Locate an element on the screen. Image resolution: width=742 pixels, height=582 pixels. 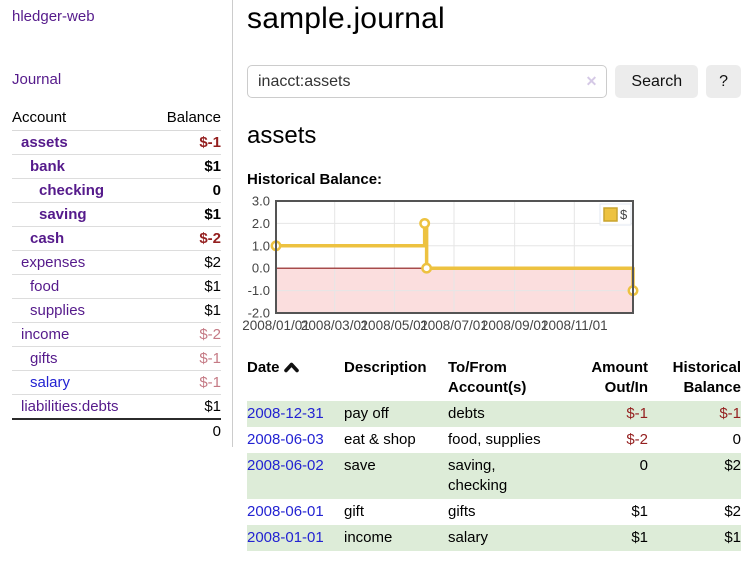
page-title: sample.journal is located at coordinates (346, 18).